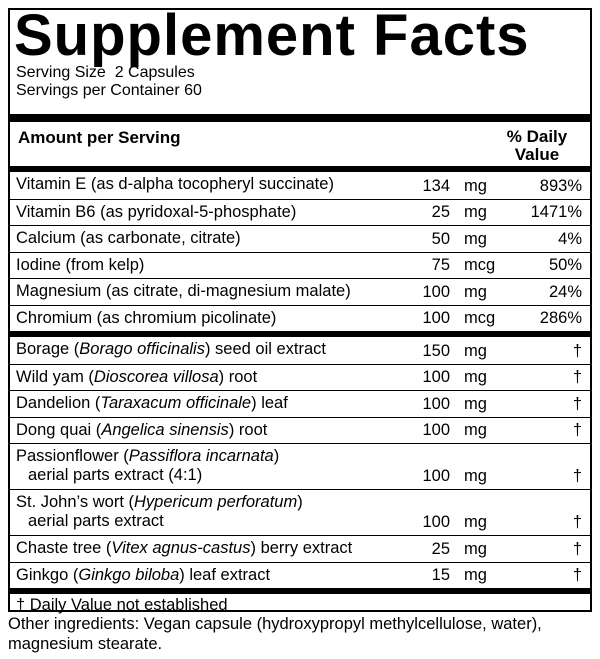 The height and width of the screenshot is (659, 600). What do you see at coordinates (156, 376) in the screenshot?
I see `latin-name: Dioscorea villosa` at bounding box center [156, 376].